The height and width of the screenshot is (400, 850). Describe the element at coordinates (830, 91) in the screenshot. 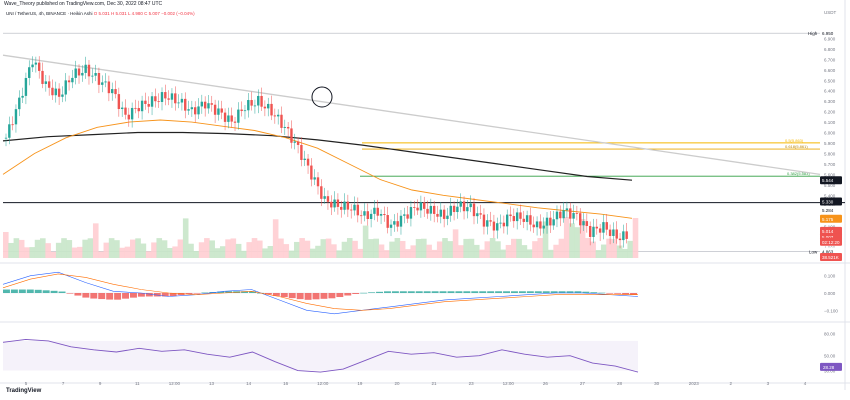

I see `price-tick-label: 6.400` at that location.